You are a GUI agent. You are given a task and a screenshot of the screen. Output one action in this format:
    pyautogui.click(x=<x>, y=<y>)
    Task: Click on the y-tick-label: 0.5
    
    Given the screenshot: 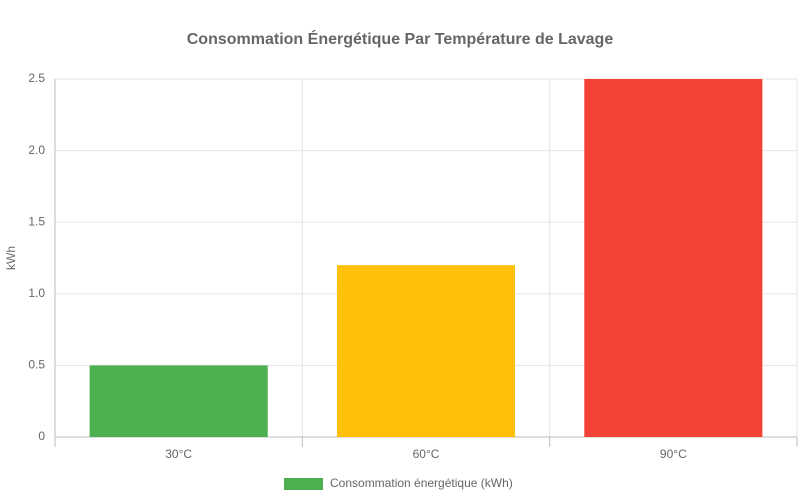 What is the action you would take?
    pyautogui.click(x=36, y=365)
    